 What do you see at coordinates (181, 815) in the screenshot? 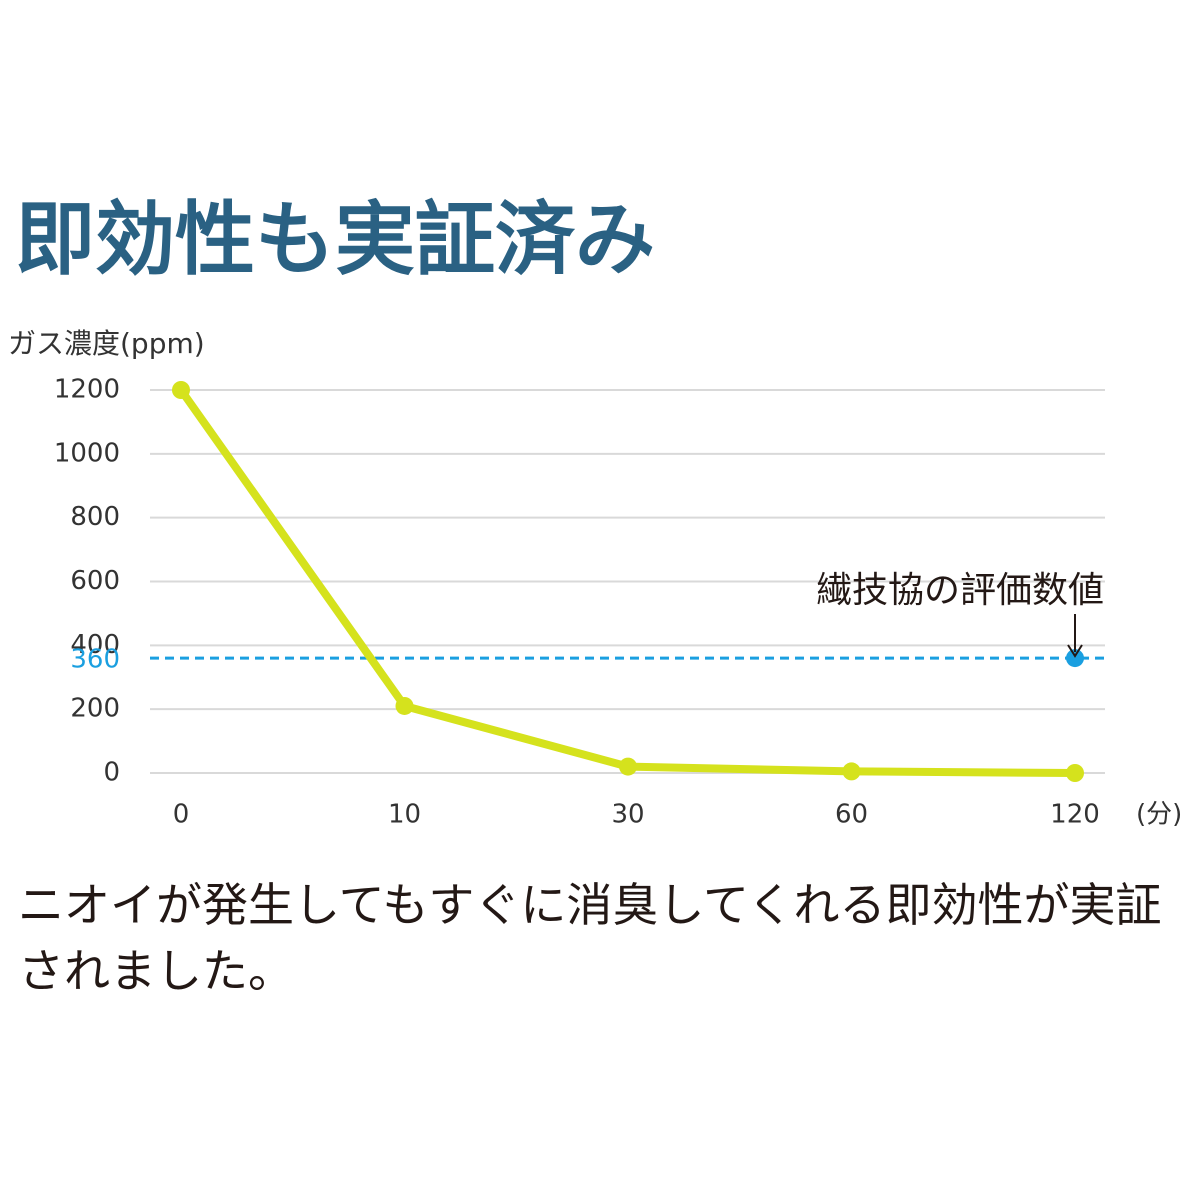
I see `x-tick-label: 0` at bounding box center [181, 815].